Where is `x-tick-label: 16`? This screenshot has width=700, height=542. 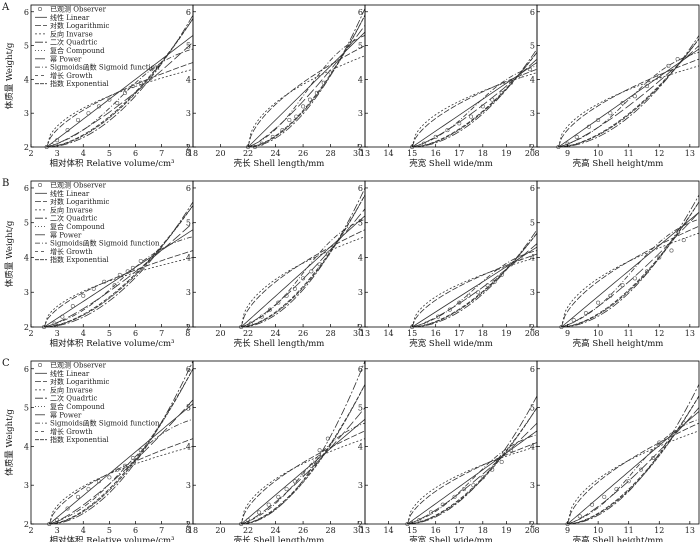 x-tick-label: 16 is located at coordinates (436, 153).